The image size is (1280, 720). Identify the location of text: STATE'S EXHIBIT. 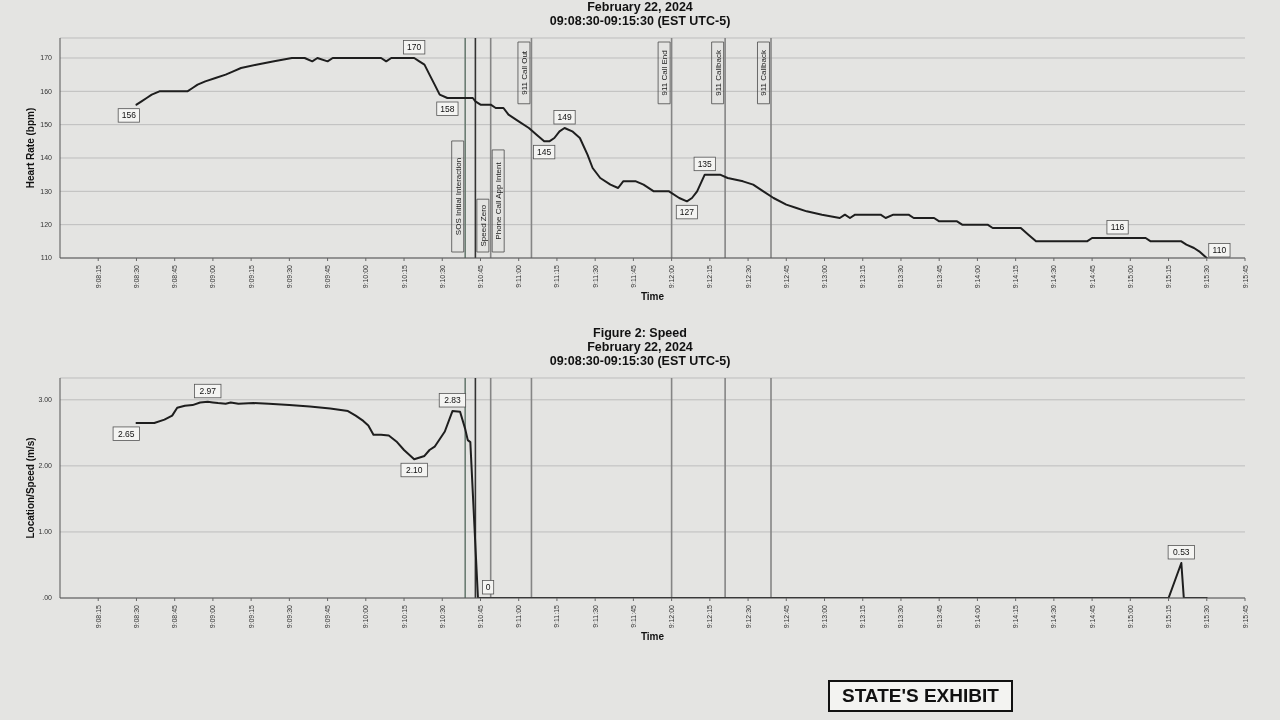
(920, 696).